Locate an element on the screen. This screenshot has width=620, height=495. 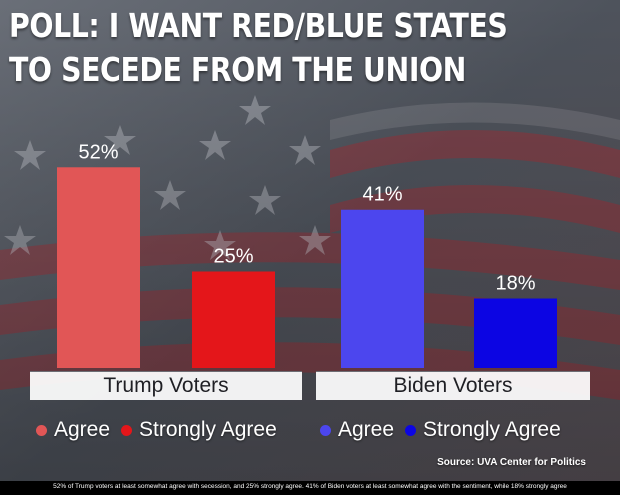
bar-biden-voters-strongly-agree is located at coordinates (515, 333).